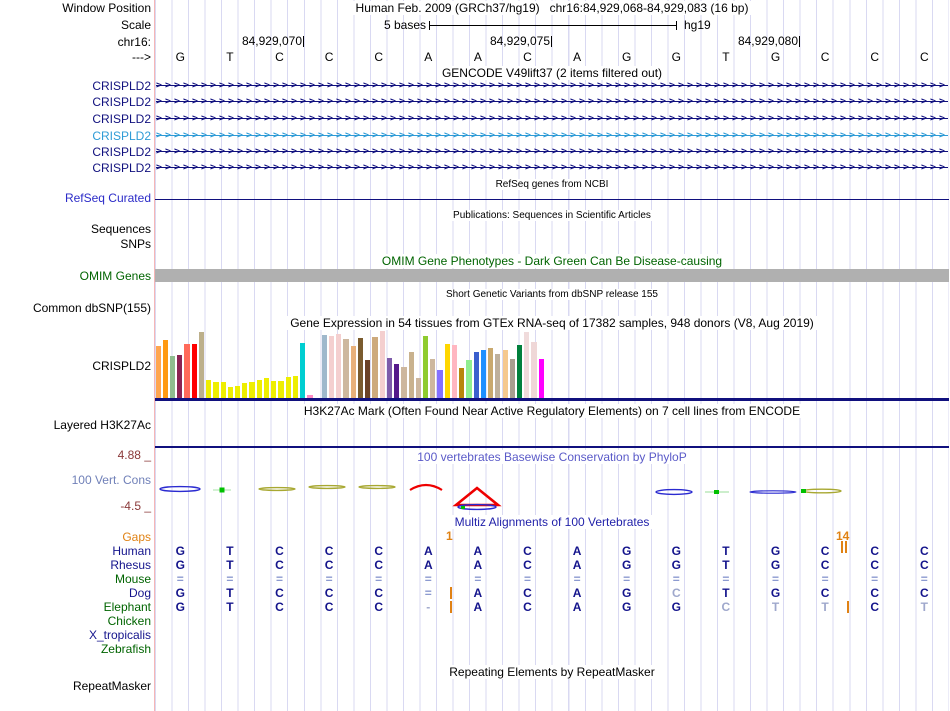  Describe the element at coordinates (230, 551) in the screenshot. I see `multiz-aligned-base: T` at that location.